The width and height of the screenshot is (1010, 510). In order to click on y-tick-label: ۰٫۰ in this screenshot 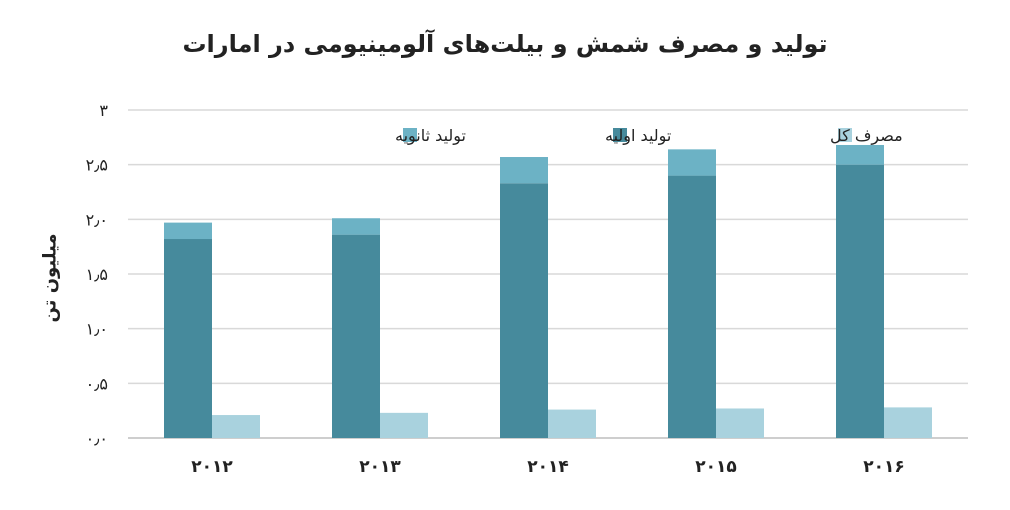, I will do `click(97, 438)`.